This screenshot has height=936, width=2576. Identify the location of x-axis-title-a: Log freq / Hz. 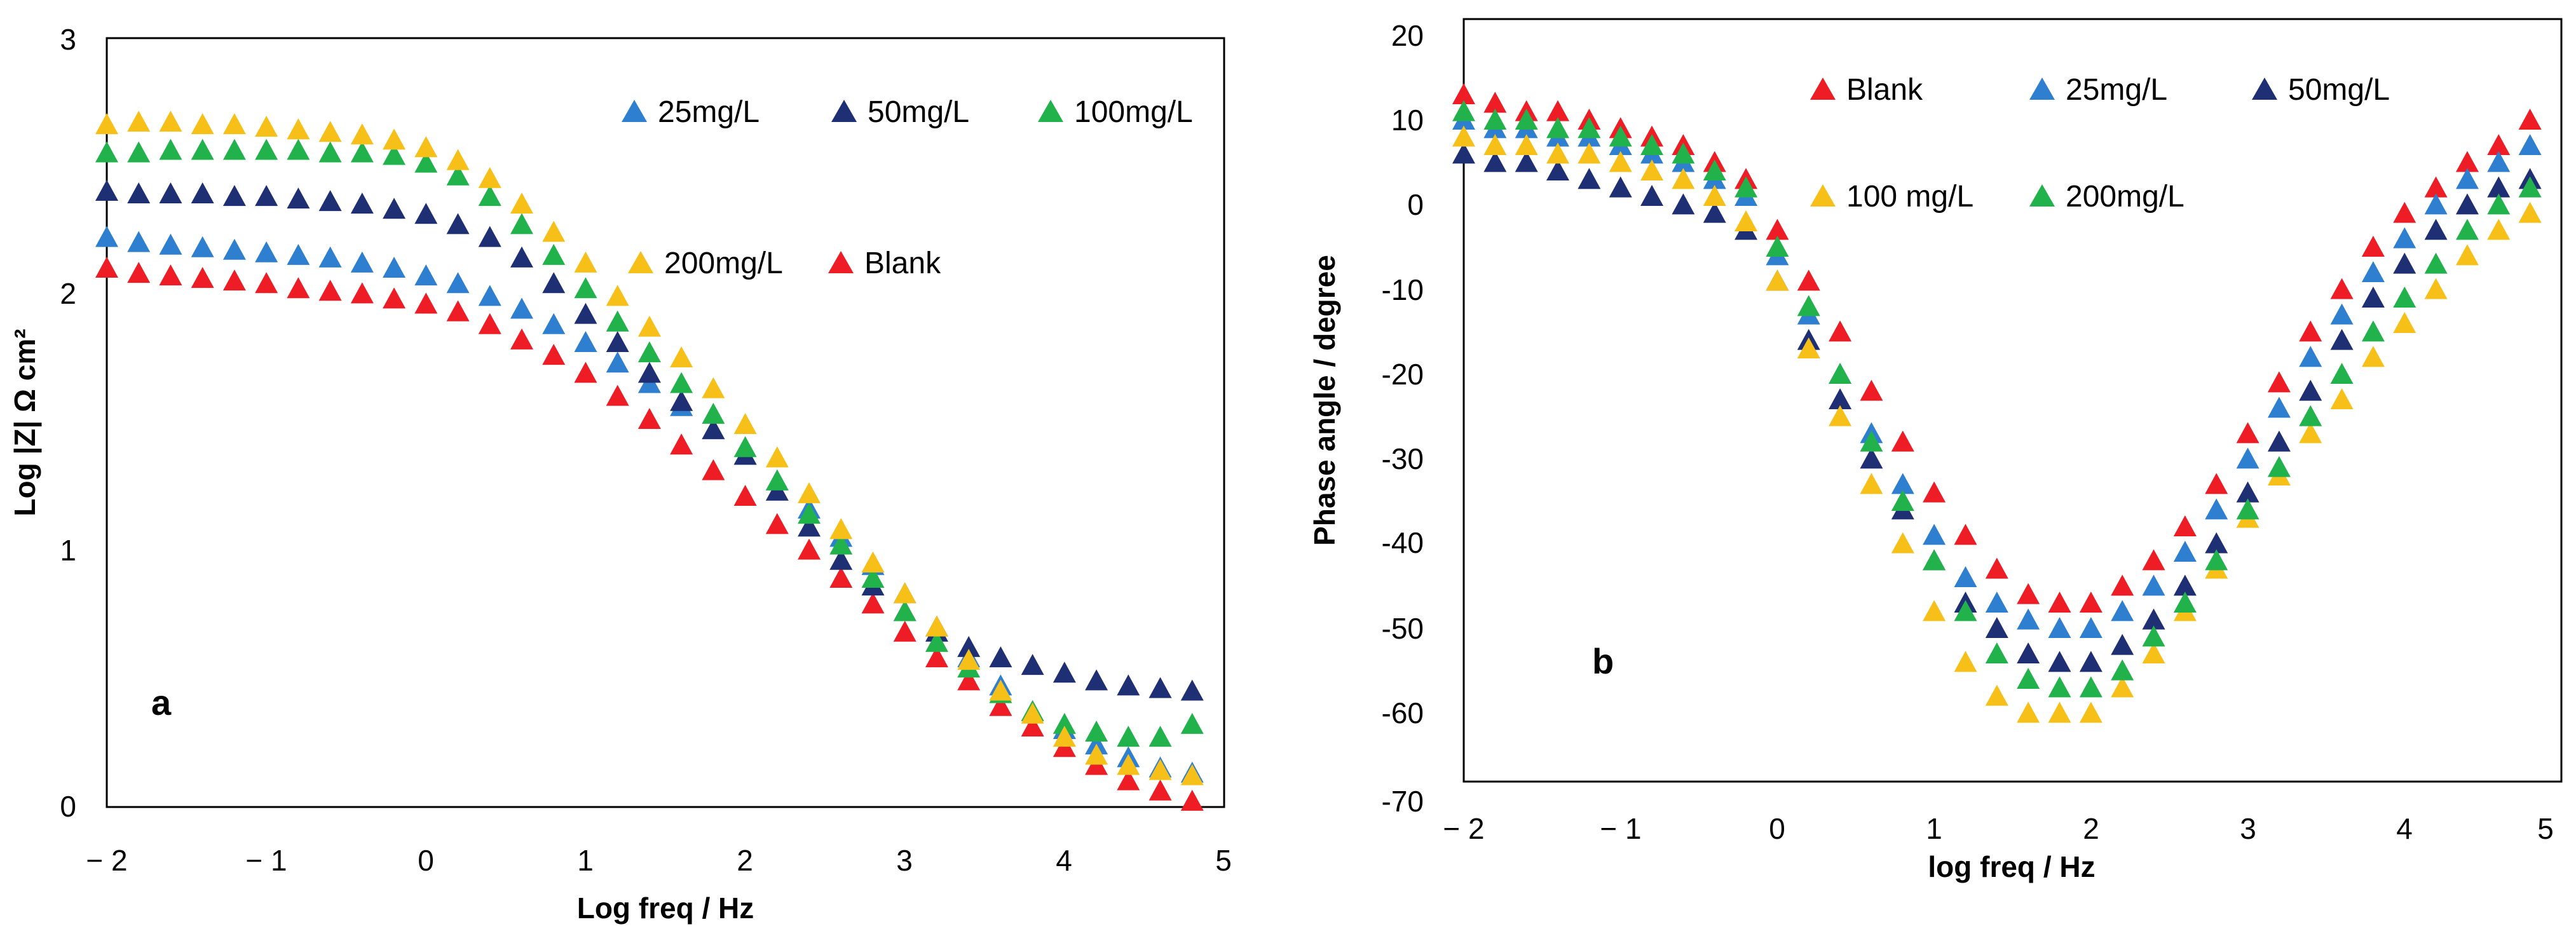
(665, 908).